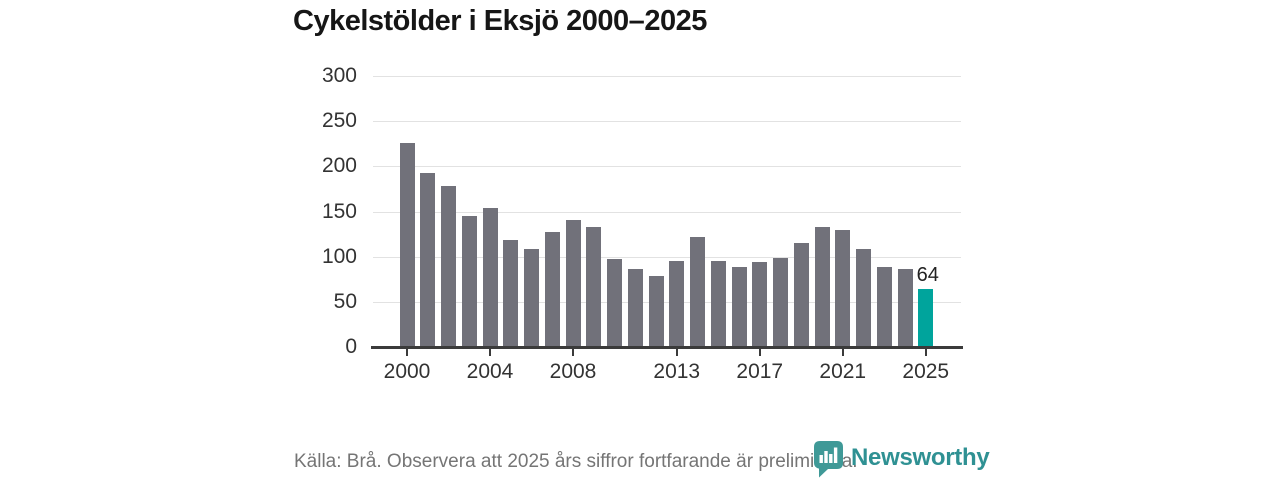 The height and width of the screenshot is (480, 1280). What do you see at coordinates (573, 352) in the screenshot?
I see `x-tick-2008` at bounding box center [573, 352].